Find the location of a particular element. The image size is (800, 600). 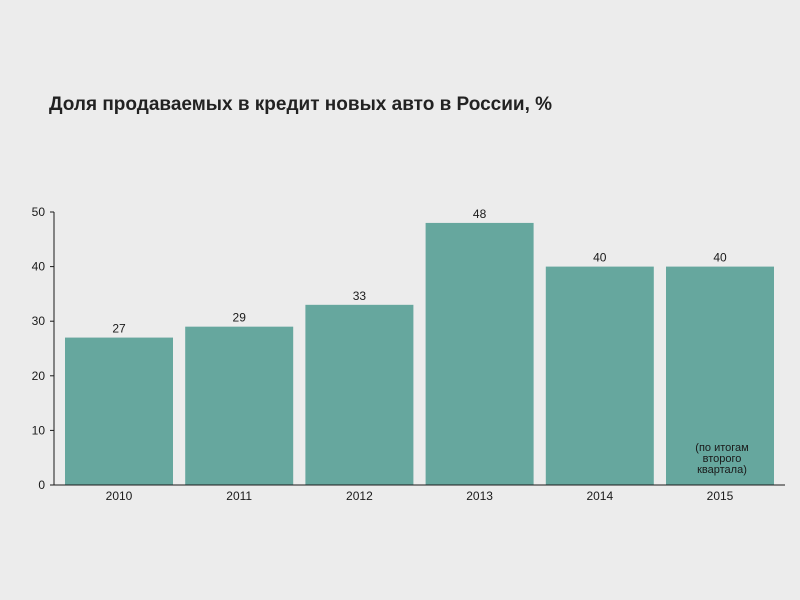

data-label-2014: 40 is located at coordinates (600, 258).